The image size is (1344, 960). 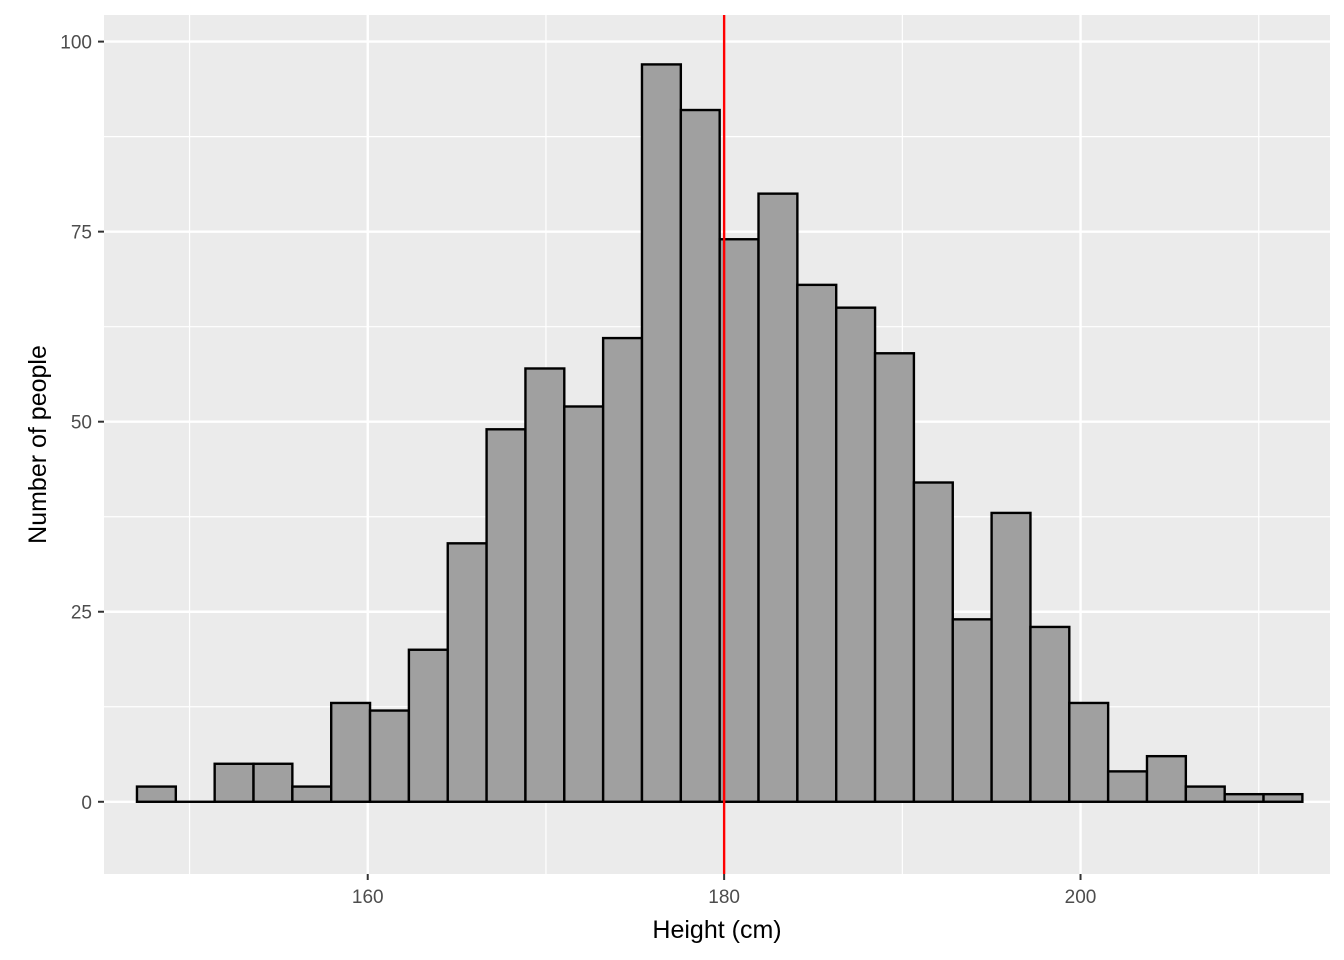 What do you see at coordinates (81, 423) in the screenshot?
I see `y-tick-label: 50` at bounding box center [81, 423].